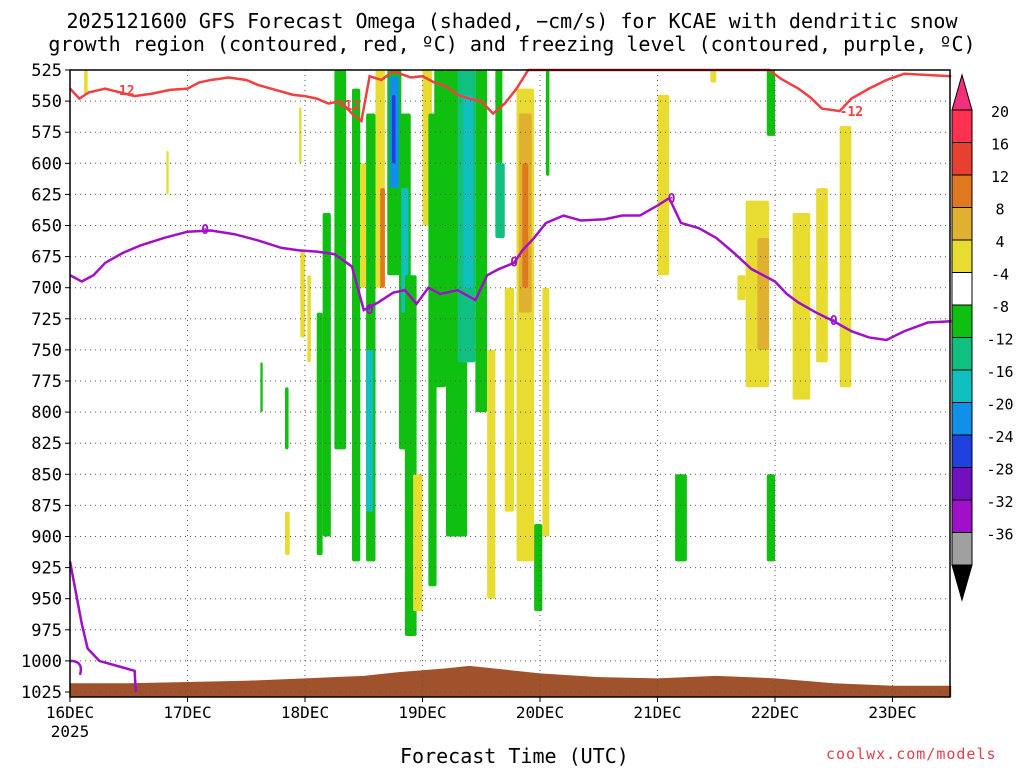  I want to click on y-tick-label: 825, so click(46, 444).